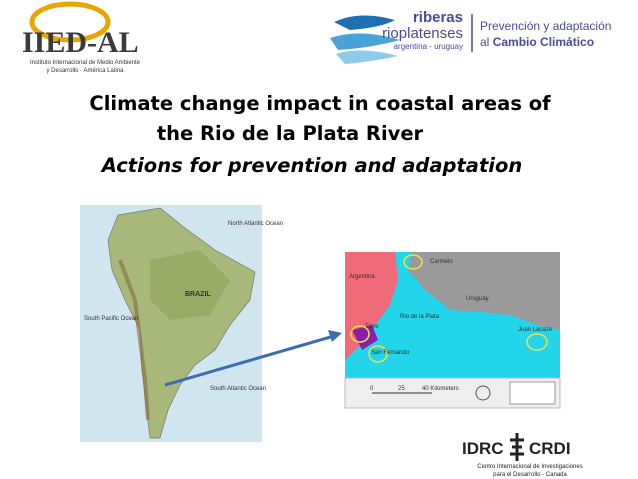 Image resolution: width=638 pixels, height=479 pixels. What do you see at coordinates (441, 262) in the screenshot?
I see `map-label: Carmelo` at bounding box center [441, 262].